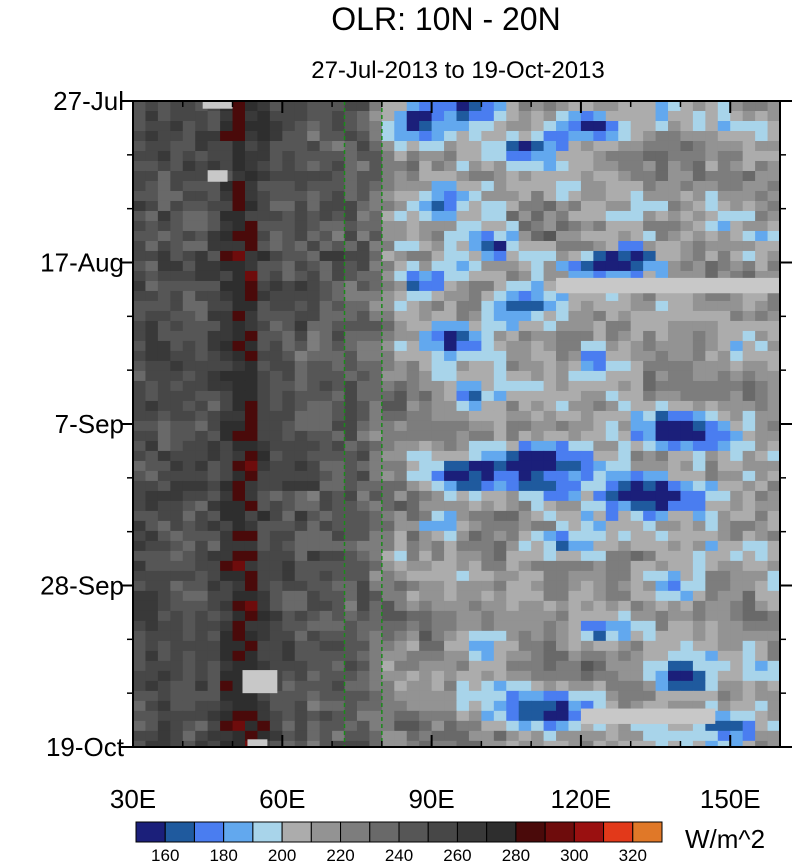  I want to click on colorbar-label: 280, so click(516, 854).